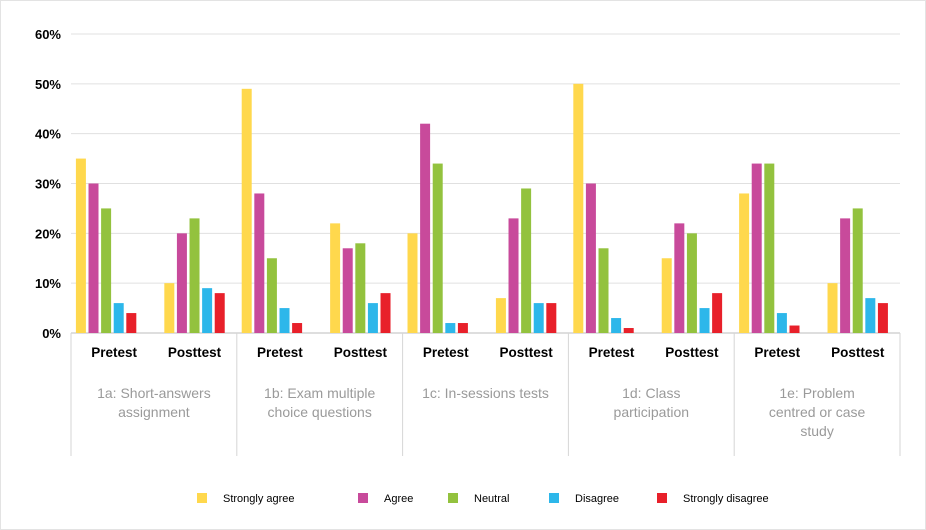  I want to click on legend-label: Disagree, so click(597, 499).